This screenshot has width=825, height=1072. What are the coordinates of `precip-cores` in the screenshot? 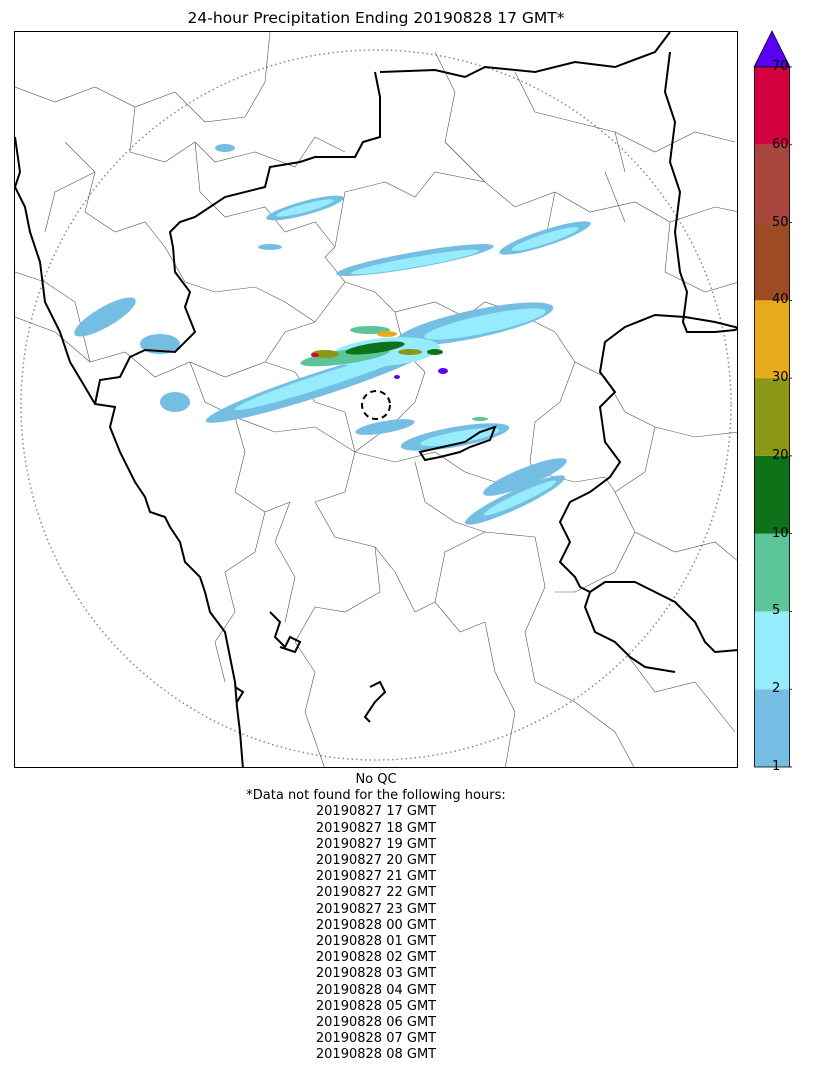 It's located at (394, 373).